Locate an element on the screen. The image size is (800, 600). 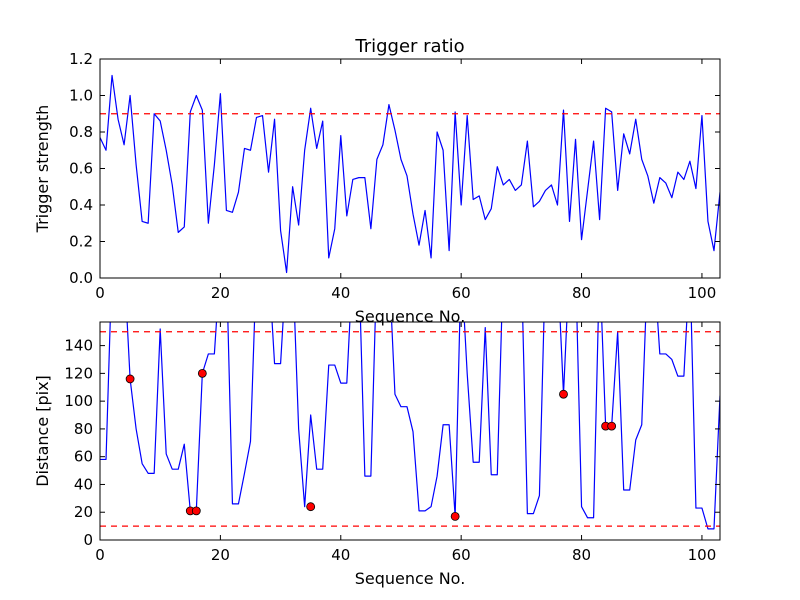
y-tick-label: 0.2 is located at coordinates (81, 242).